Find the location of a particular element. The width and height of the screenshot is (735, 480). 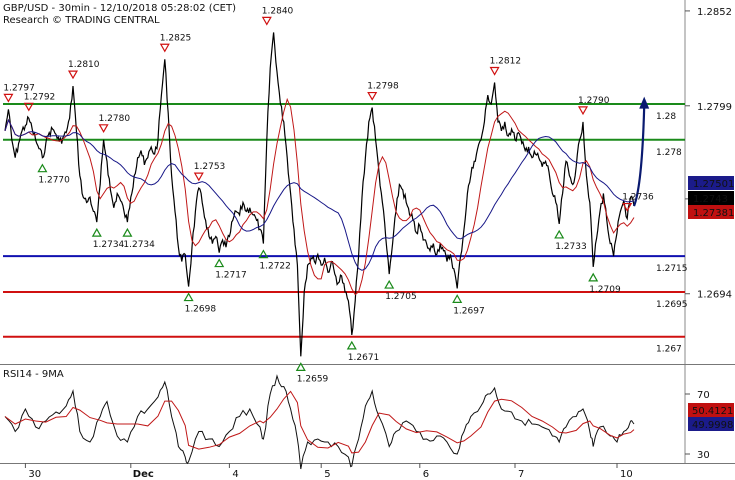

price-badge-last is located at coordinates (711, 198).